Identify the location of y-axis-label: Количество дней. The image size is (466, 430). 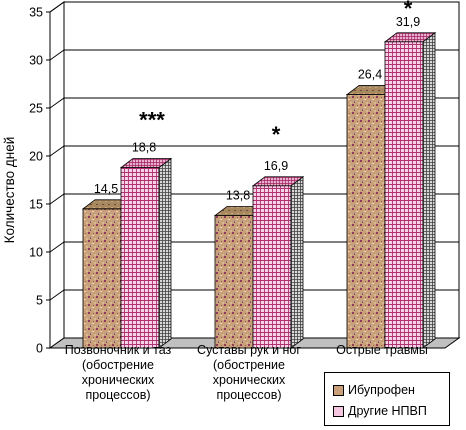
(9, 190).